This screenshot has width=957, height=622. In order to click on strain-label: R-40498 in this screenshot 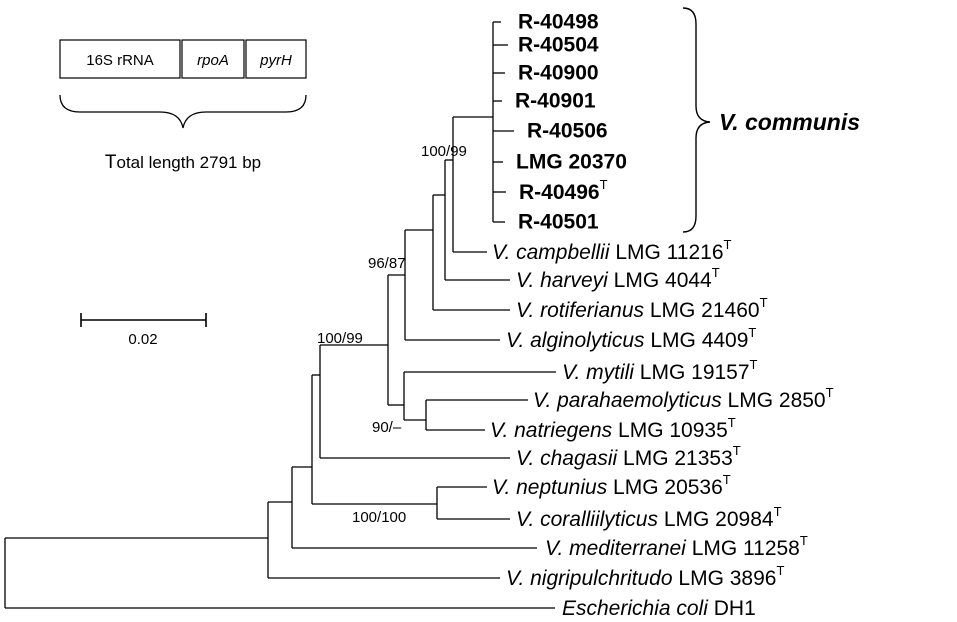, I will do `click(558, 22)`.